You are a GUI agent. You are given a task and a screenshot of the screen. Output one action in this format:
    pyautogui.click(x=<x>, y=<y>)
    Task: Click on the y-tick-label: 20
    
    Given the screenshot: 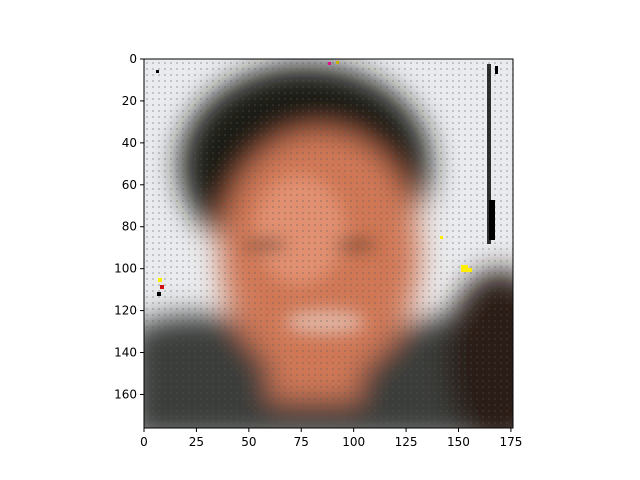 What is the action you would take?
    pyautogui.click(x=129, y=101)
    